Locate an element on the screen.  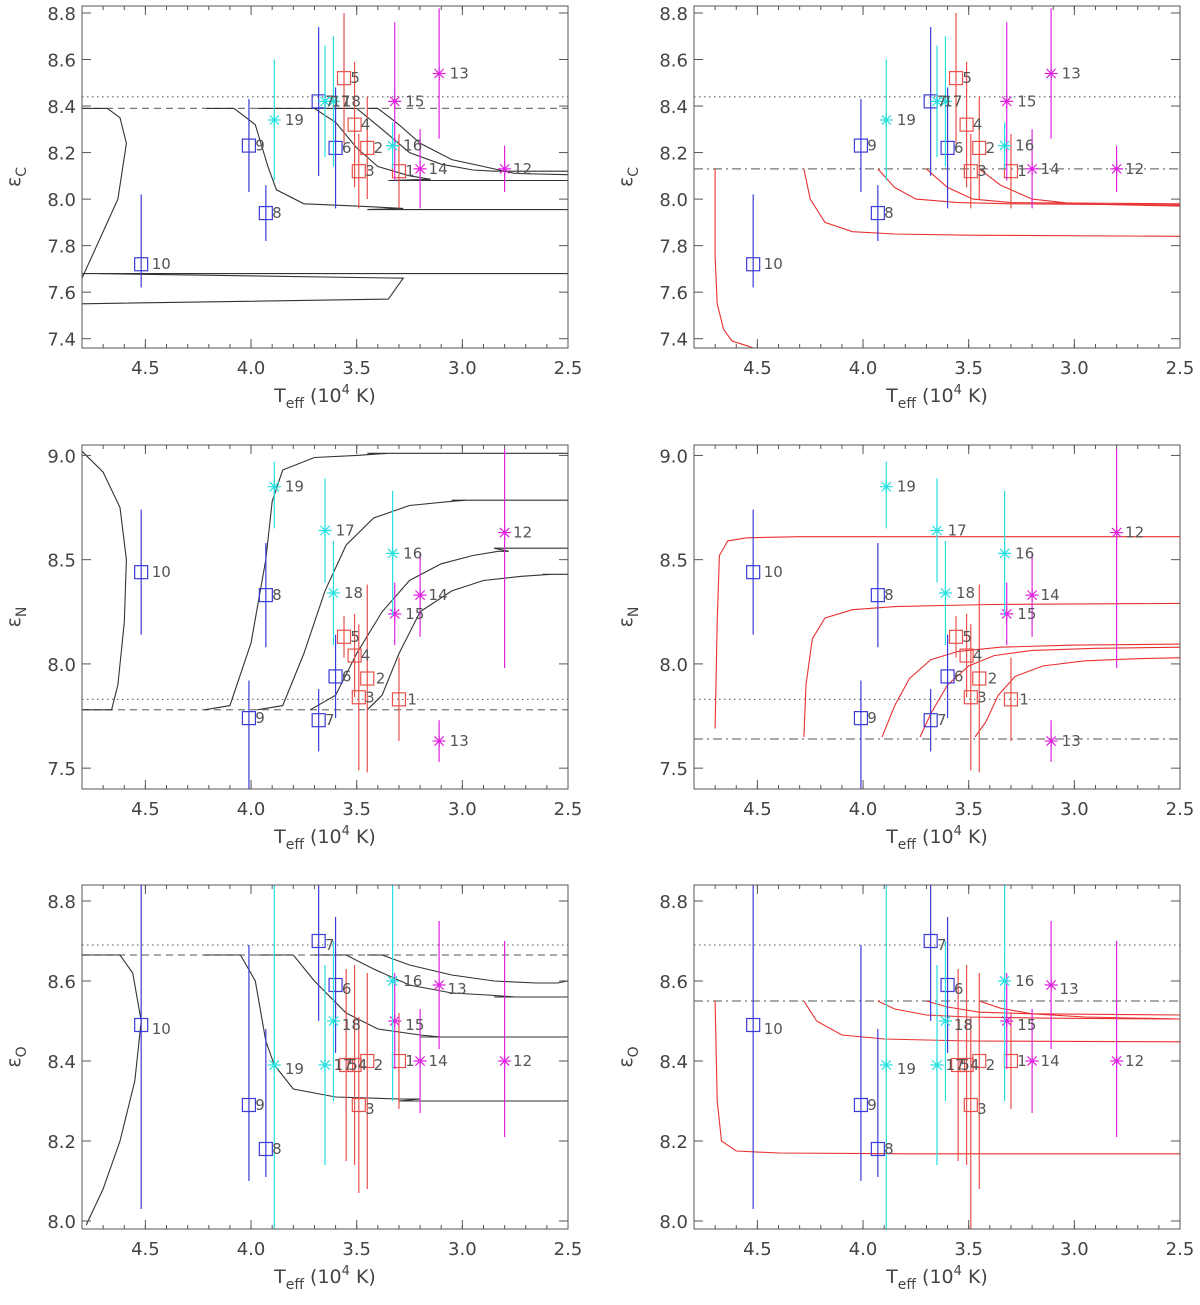
x-axis-label-part: 4 is located at coordinates (346, 831).